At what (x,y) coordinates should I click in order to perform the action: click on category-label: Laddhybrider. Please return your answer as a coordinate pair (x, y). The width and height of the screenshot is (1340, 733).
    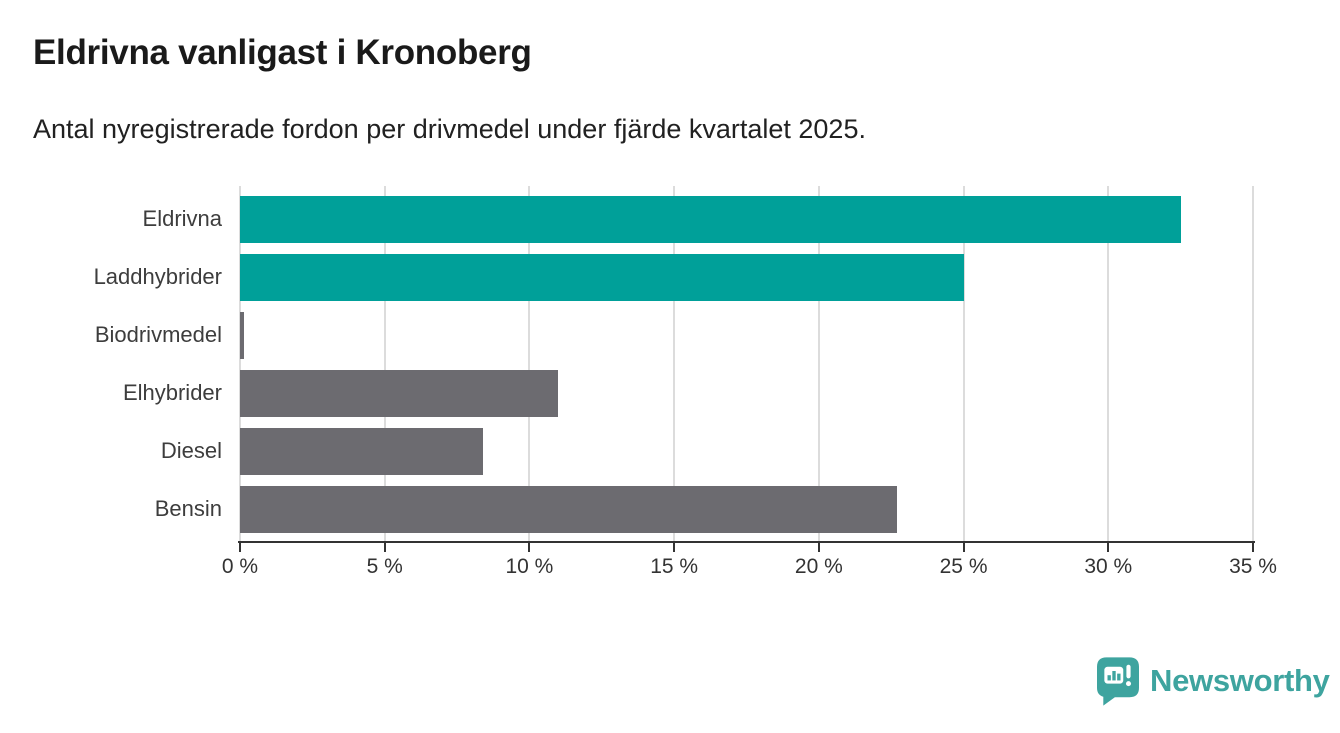
    Looking at the image, I should click on (157, 276).